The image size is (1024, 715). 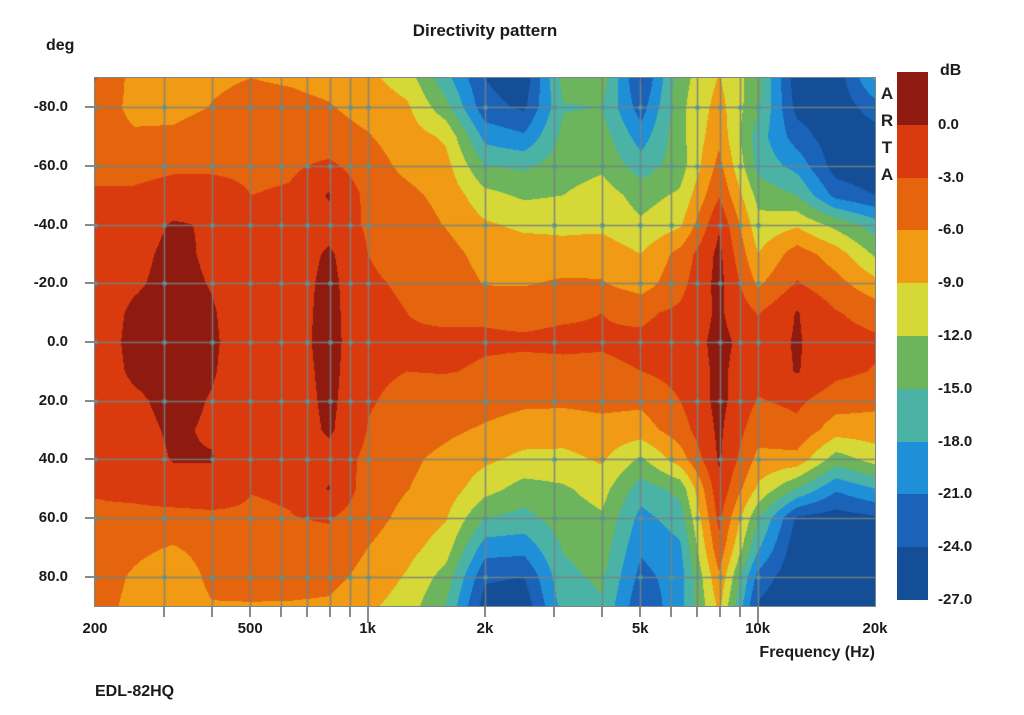 I want to click on y-axis-title: deg, so click(x=60, y=45).